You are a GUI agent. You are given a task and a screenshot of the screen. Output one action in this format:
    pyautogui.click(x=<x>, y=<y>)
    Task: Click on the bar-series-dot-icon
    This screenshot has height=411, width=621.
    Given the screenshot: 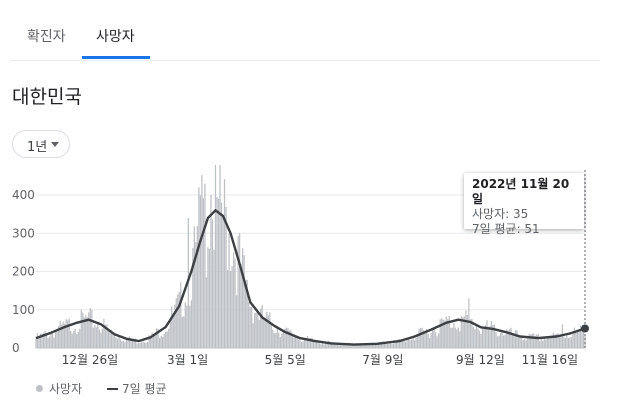 What is the action you would take?
    pyautogui.click(x=39, y=388)
    